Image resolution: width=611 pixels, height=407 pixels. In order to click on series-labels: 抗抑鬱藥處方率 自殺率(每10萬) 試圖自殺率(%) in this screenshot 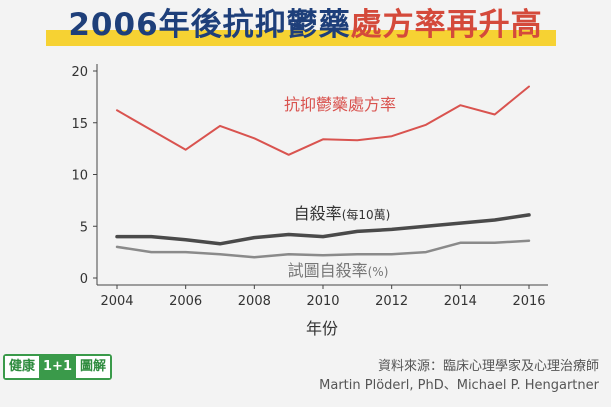, I will do `click(340, 187)`.